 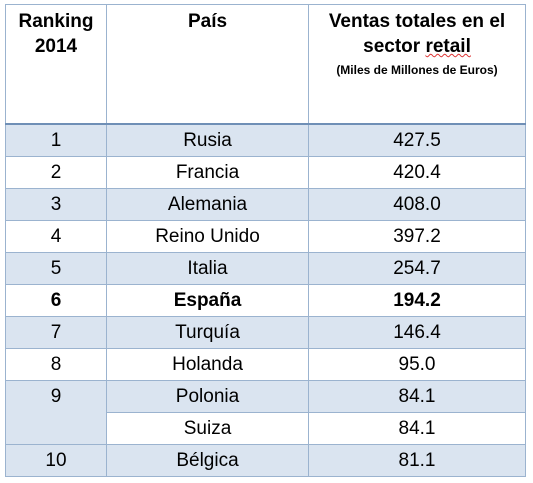 What do you see at coordinates (56, 412) in the screenshot?
I see `rank-cell-merged: 9` at bounding box center [56, 412].